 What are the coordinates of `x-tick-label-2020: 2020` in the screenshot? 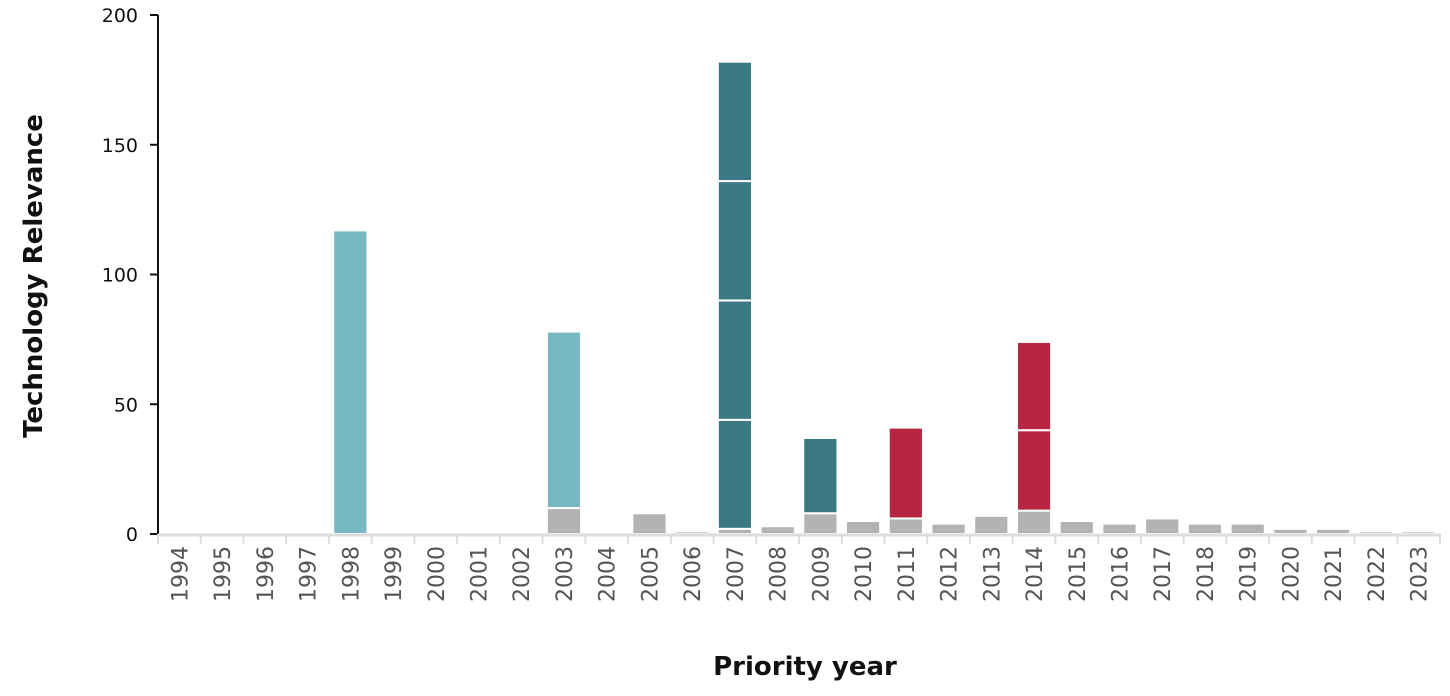 It's located at (1291, 574).